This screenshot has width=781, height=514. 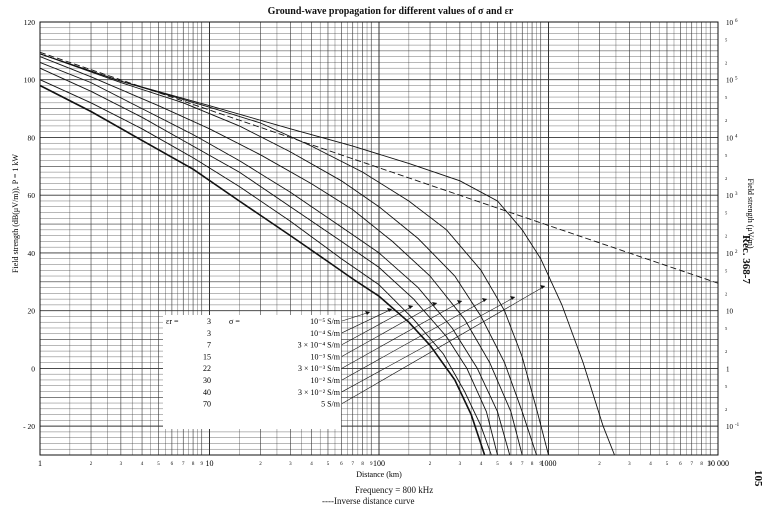 What do you see at coordinates (32, 137) in the screenshot?
I see `y-tick-label: 80` at bounding box center [32, 137].